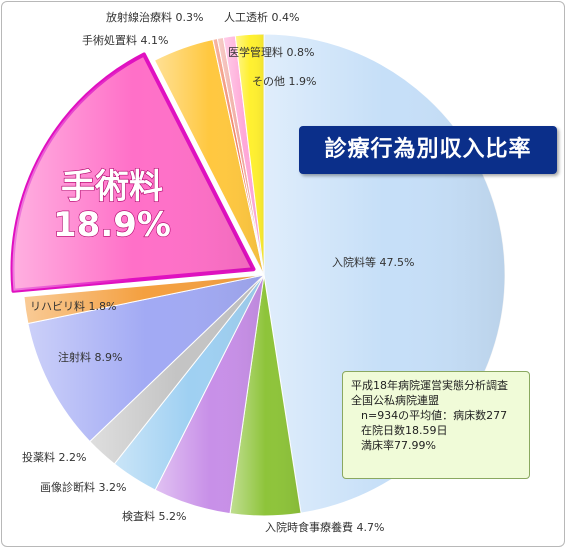 The image size is (566, 548). What do you see at coordinates (404, 430) in the screenshot?
I see `note-line: 在院日数18.59日` at bounding box center [404, 430].